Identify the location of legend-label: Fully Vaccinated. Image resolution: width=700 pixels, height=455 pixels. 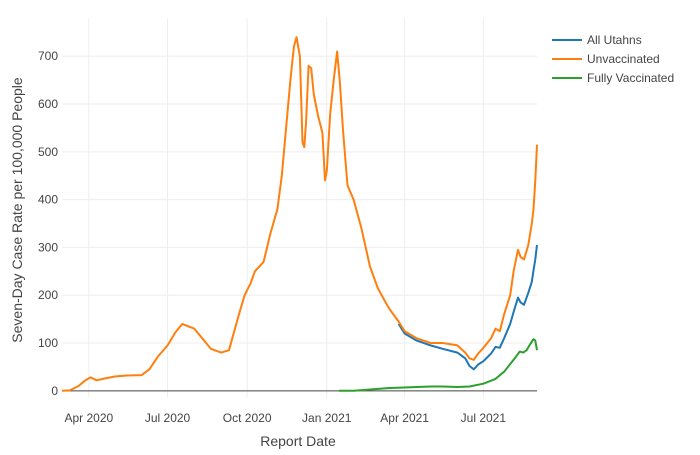
(630, 78).